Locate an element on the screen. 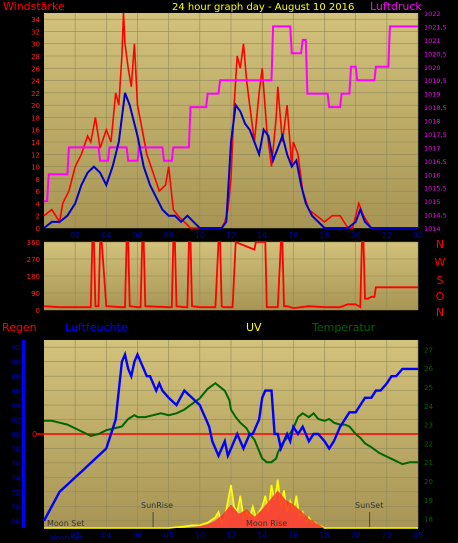 This screenshot has width=458, height=543. humidity-ytick-2: 72 is located at coordinates (15, 493).